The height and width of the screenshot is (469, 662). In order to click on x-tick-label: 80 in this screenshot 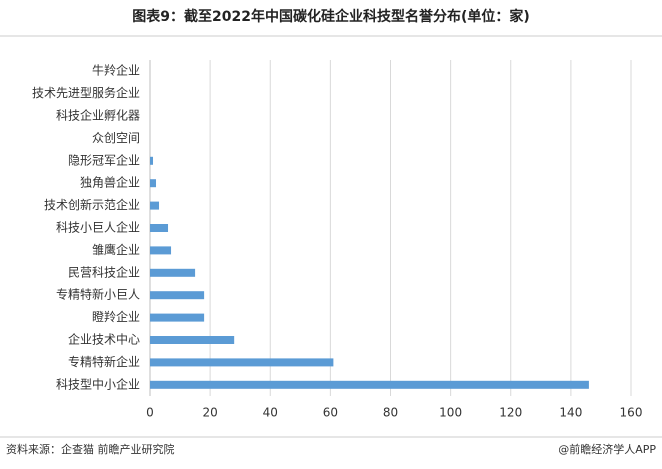, I will do `click(390, 413)`.